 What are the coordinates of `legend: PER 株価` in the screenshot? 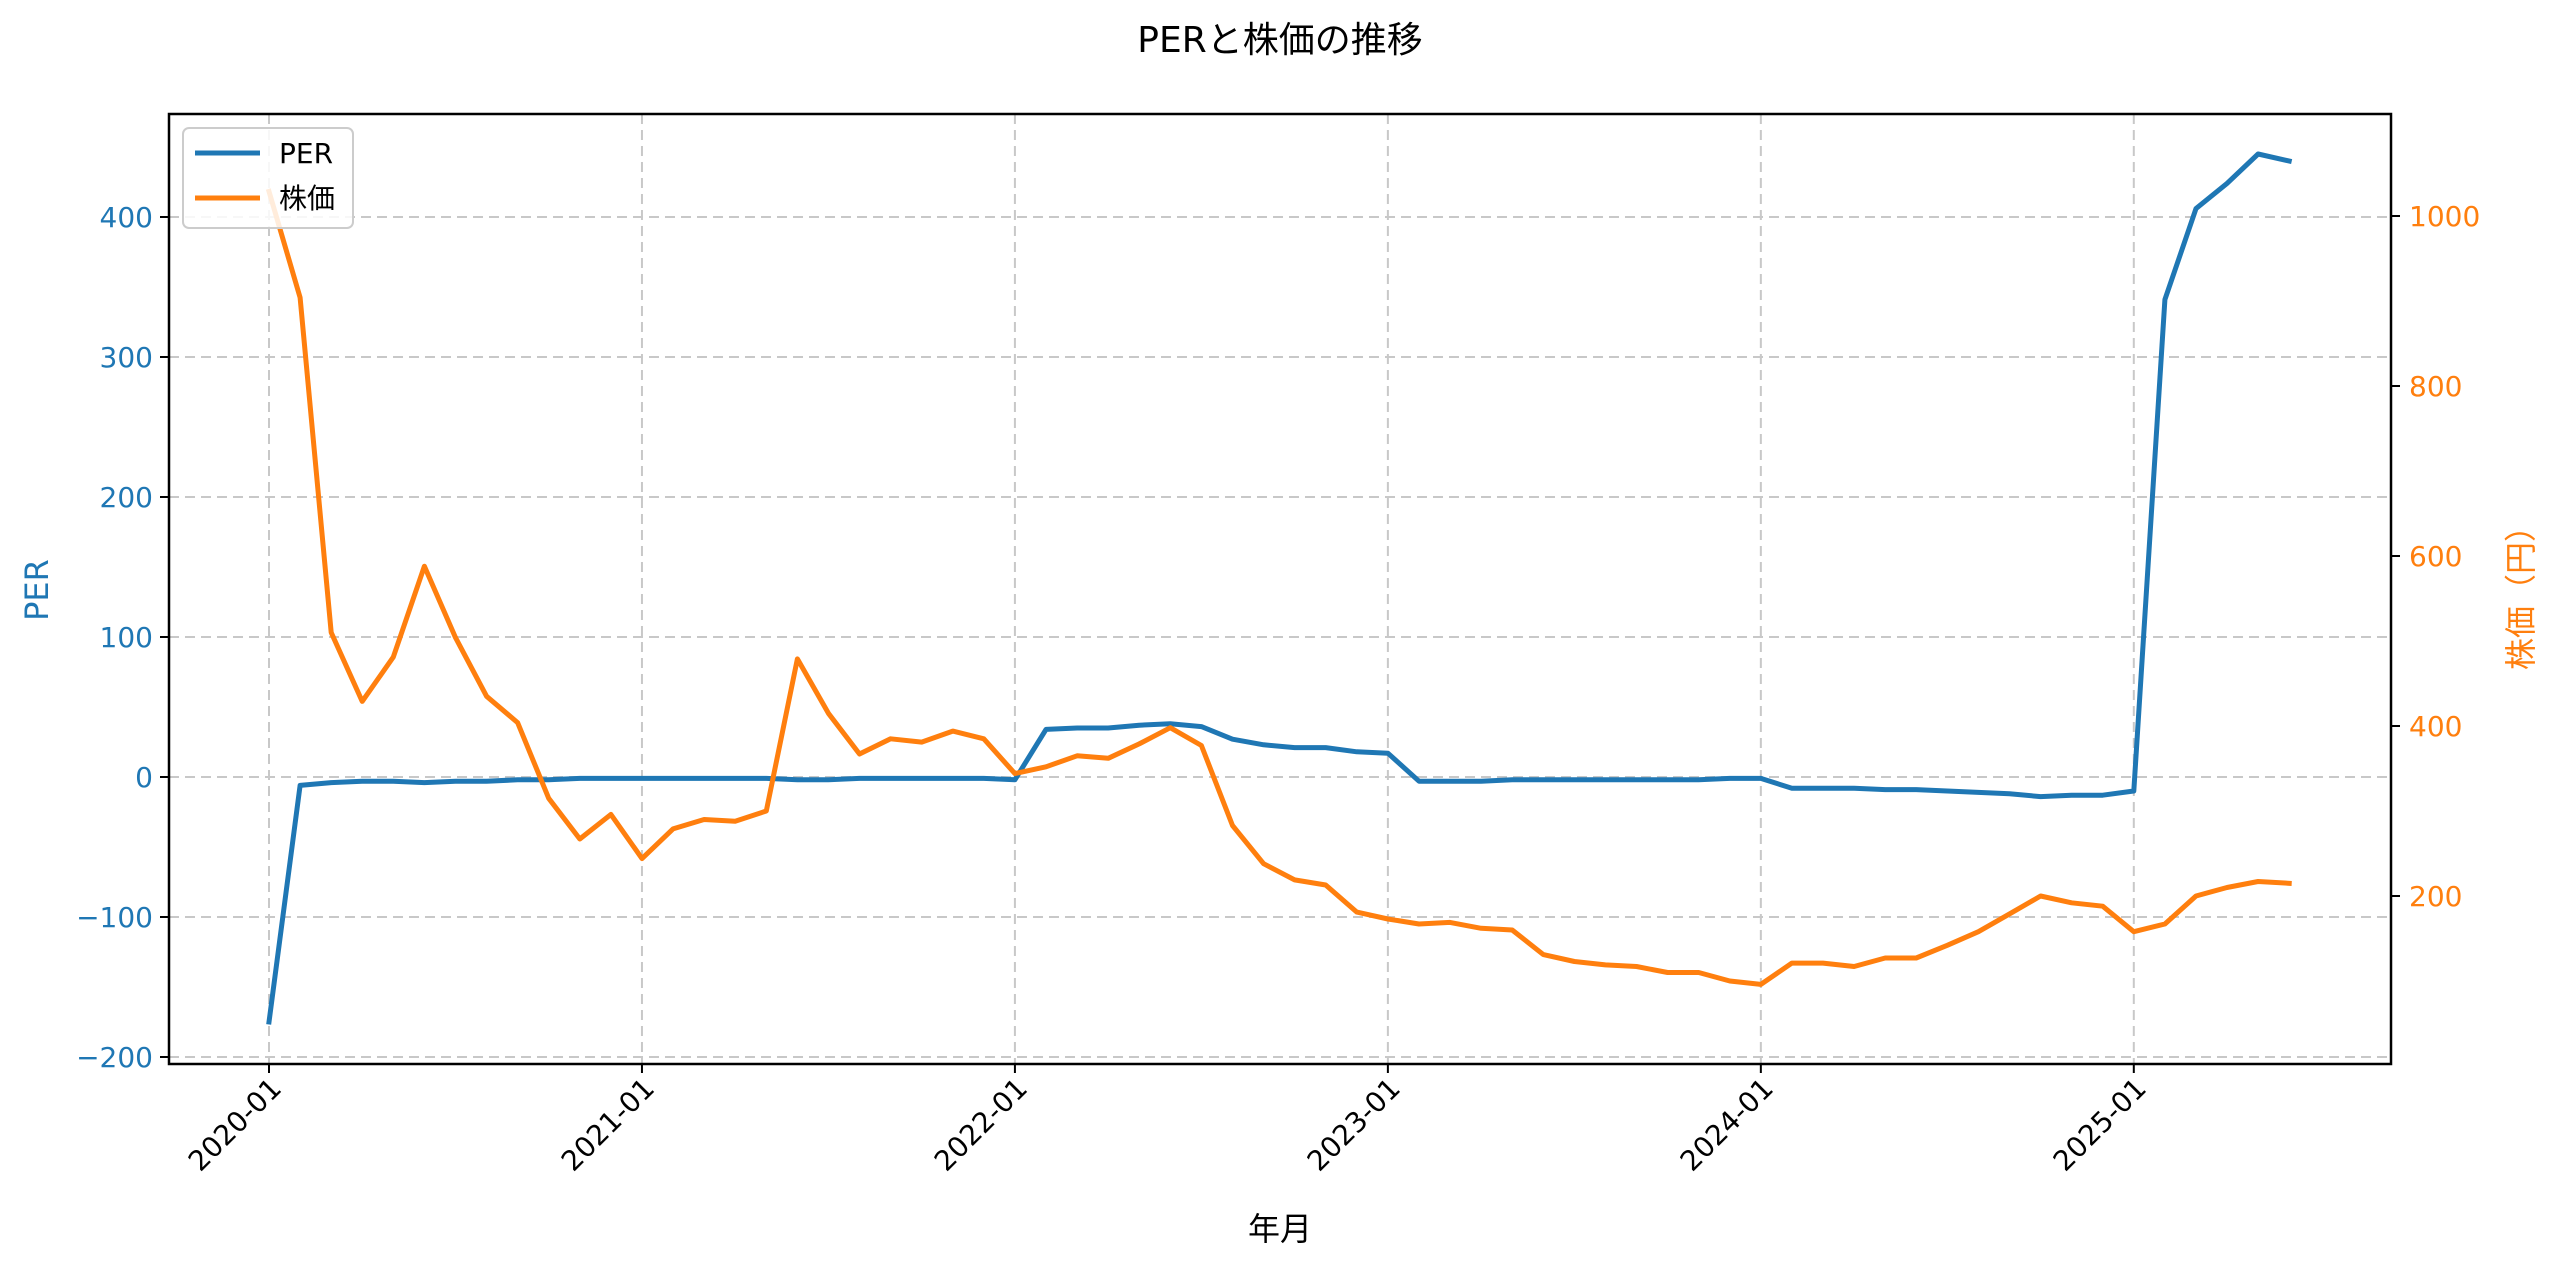 It's located at (268, 178).